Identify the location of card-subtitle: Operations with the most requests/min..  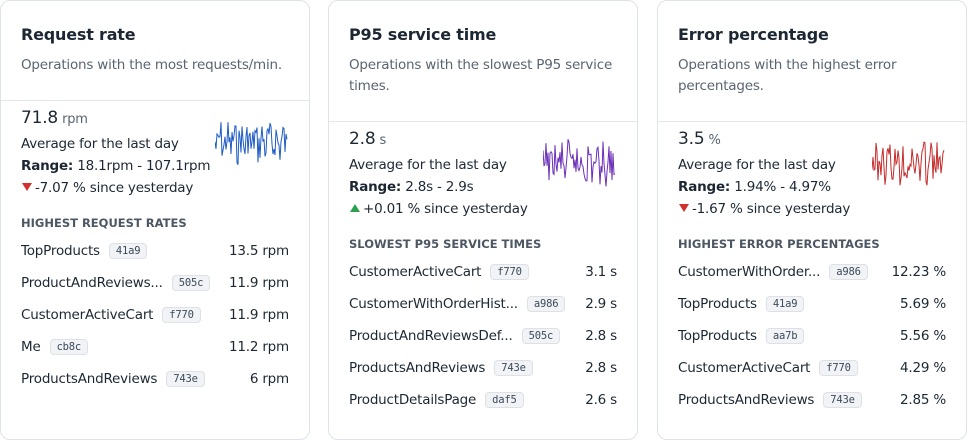
(151, 65).